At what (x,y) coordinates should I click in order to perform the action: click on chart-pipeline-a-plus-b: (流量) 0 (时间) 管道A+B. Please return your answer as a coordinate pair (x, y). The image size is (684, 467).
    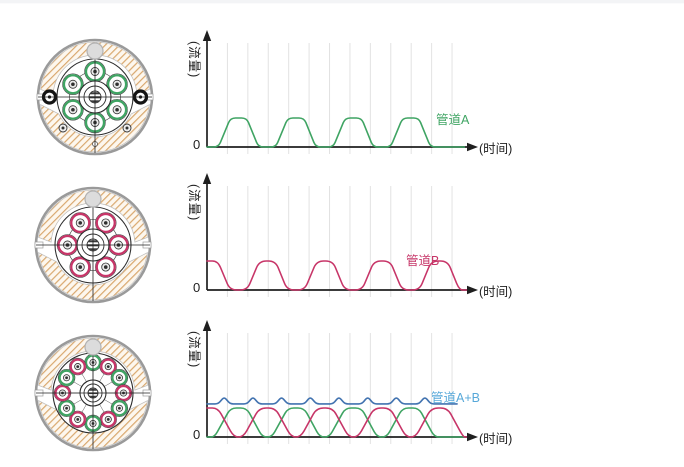
    Looking at the image, I should click on (353, 385).